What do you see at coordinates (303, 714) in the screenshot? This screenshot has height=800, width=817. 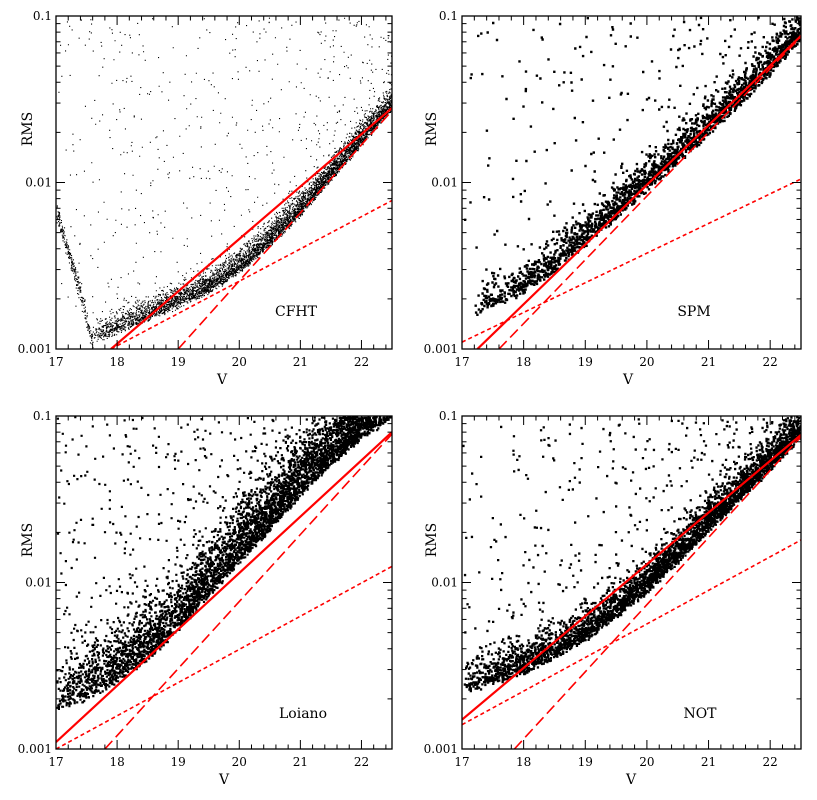 I see `panel-label: Loiano` at bounding box center [303, 714].